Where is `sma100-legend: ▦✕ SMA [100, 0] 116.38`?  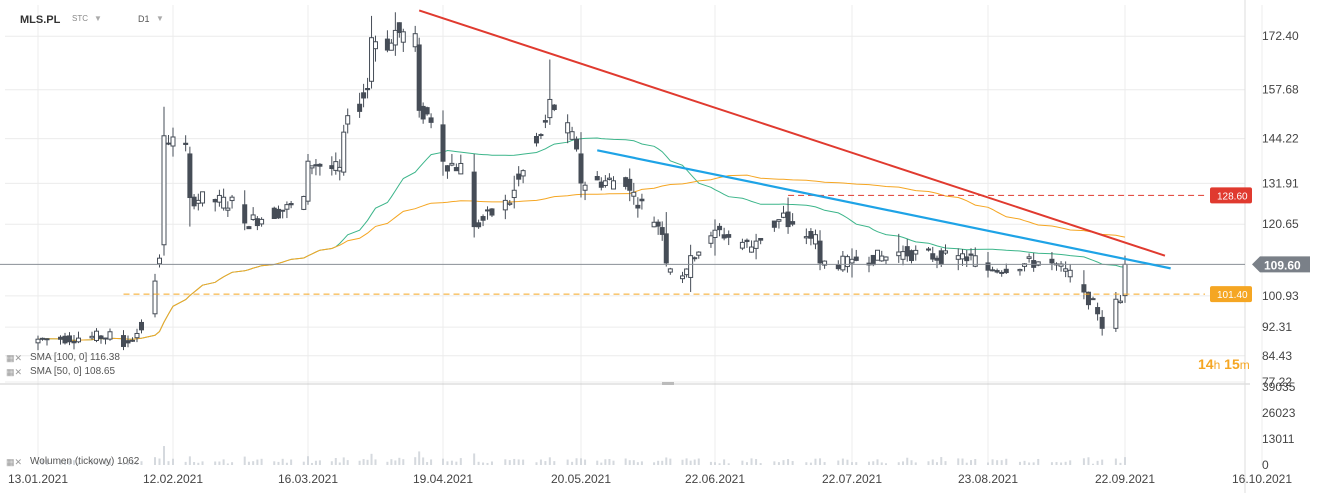 sma100-legend: ▦✕ SMA [100, 0] 116.38 is located at coordinates (63, 357).